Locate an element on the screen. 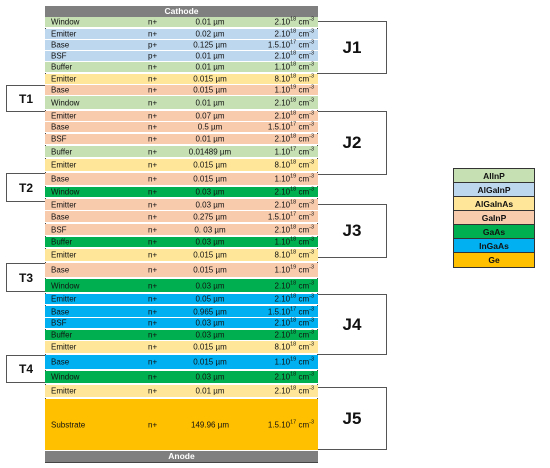 This screenshot has width=550, height=468. layer-thickness: 0.275 µm is located at coordinates (210, 216).